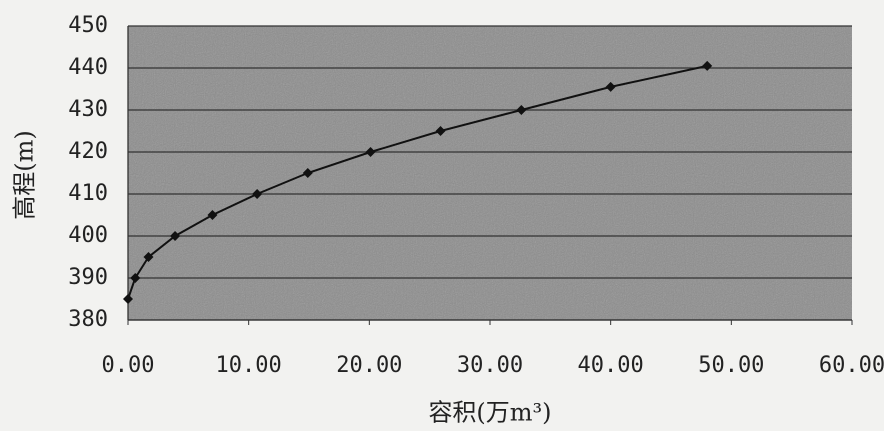  What do you see at coordinates (490, 365) in the screenshot?
I see `x-tick-label: 30.00` at bounding box center [490, 365].